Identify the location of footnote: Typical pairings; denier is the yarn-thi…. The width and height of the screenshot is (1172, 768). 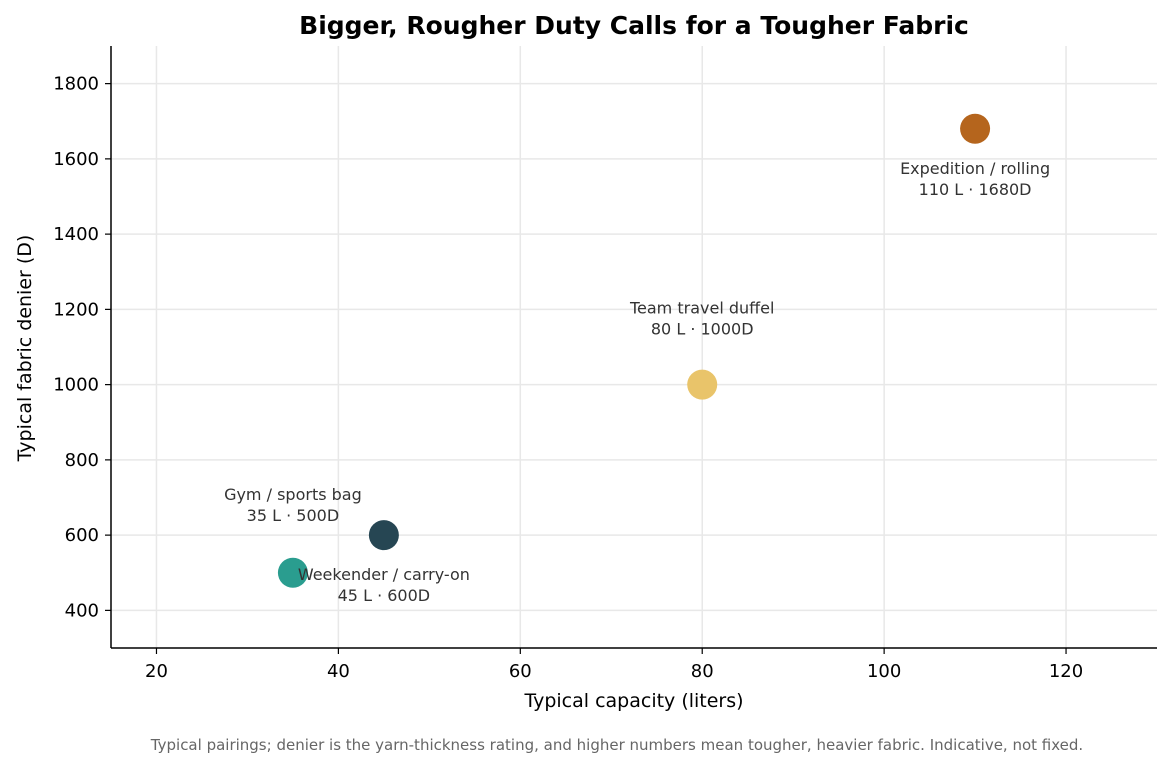
(616, 745).